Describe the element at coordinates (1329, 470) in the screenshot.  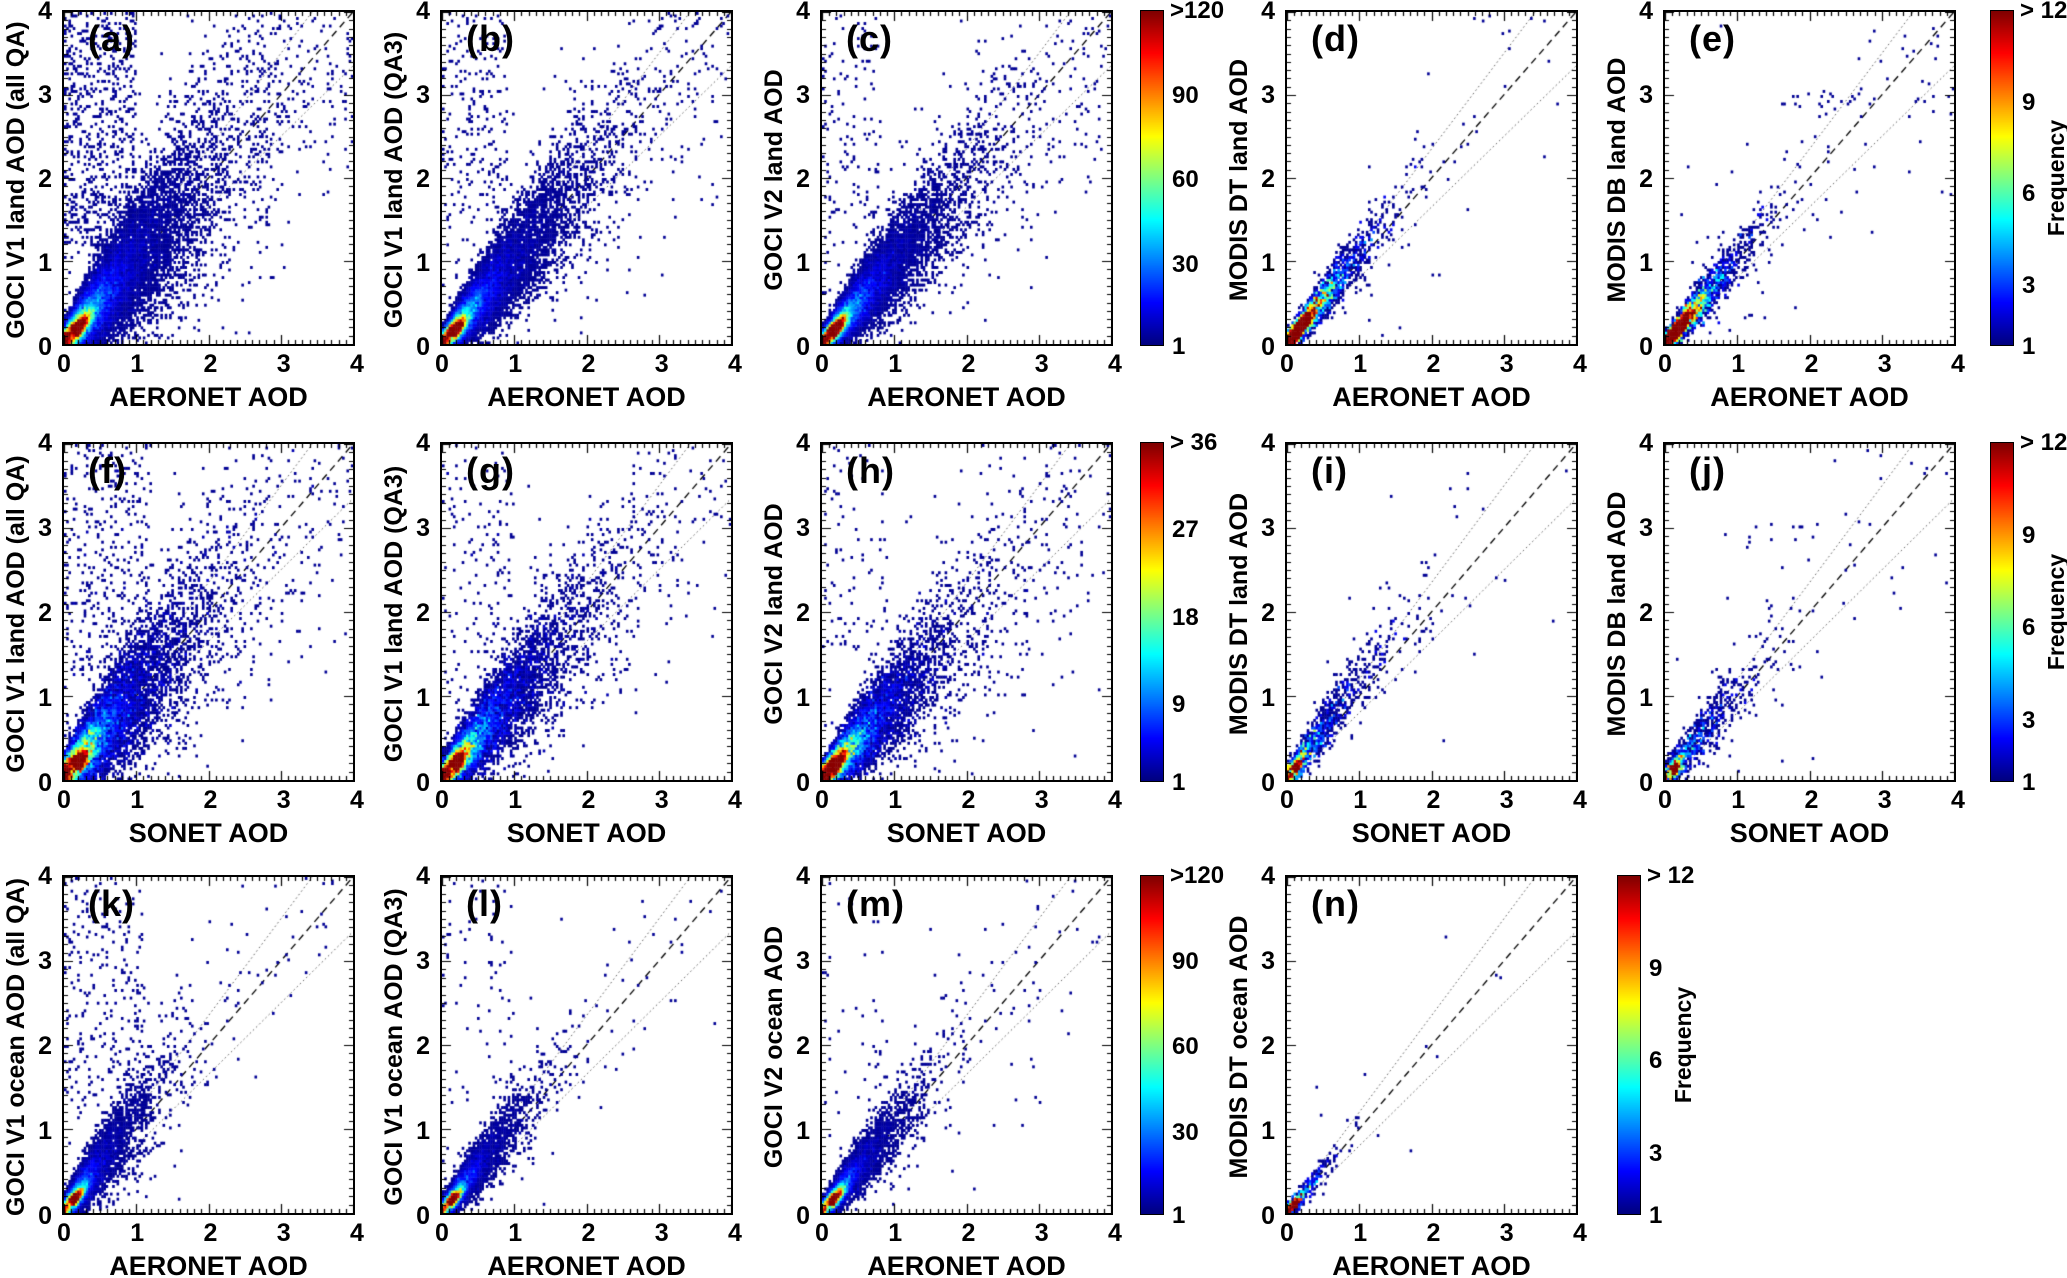
I see `panel-letter: (i)` at that location.